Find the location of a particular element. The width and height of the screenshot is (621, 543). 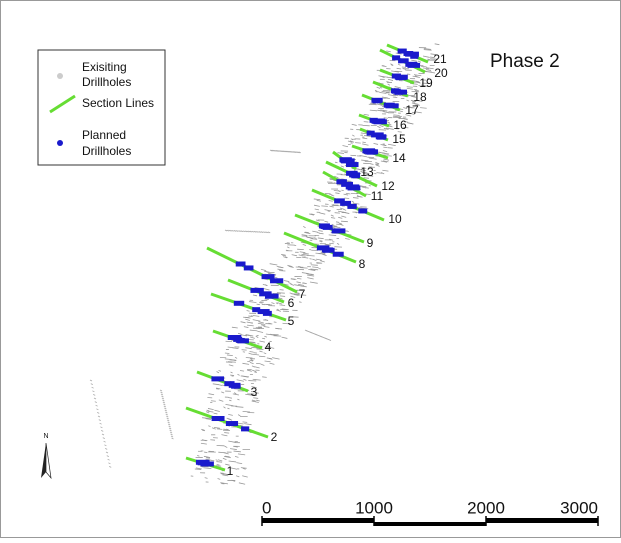

section-label: 7 is located at coordinates (302, 294).